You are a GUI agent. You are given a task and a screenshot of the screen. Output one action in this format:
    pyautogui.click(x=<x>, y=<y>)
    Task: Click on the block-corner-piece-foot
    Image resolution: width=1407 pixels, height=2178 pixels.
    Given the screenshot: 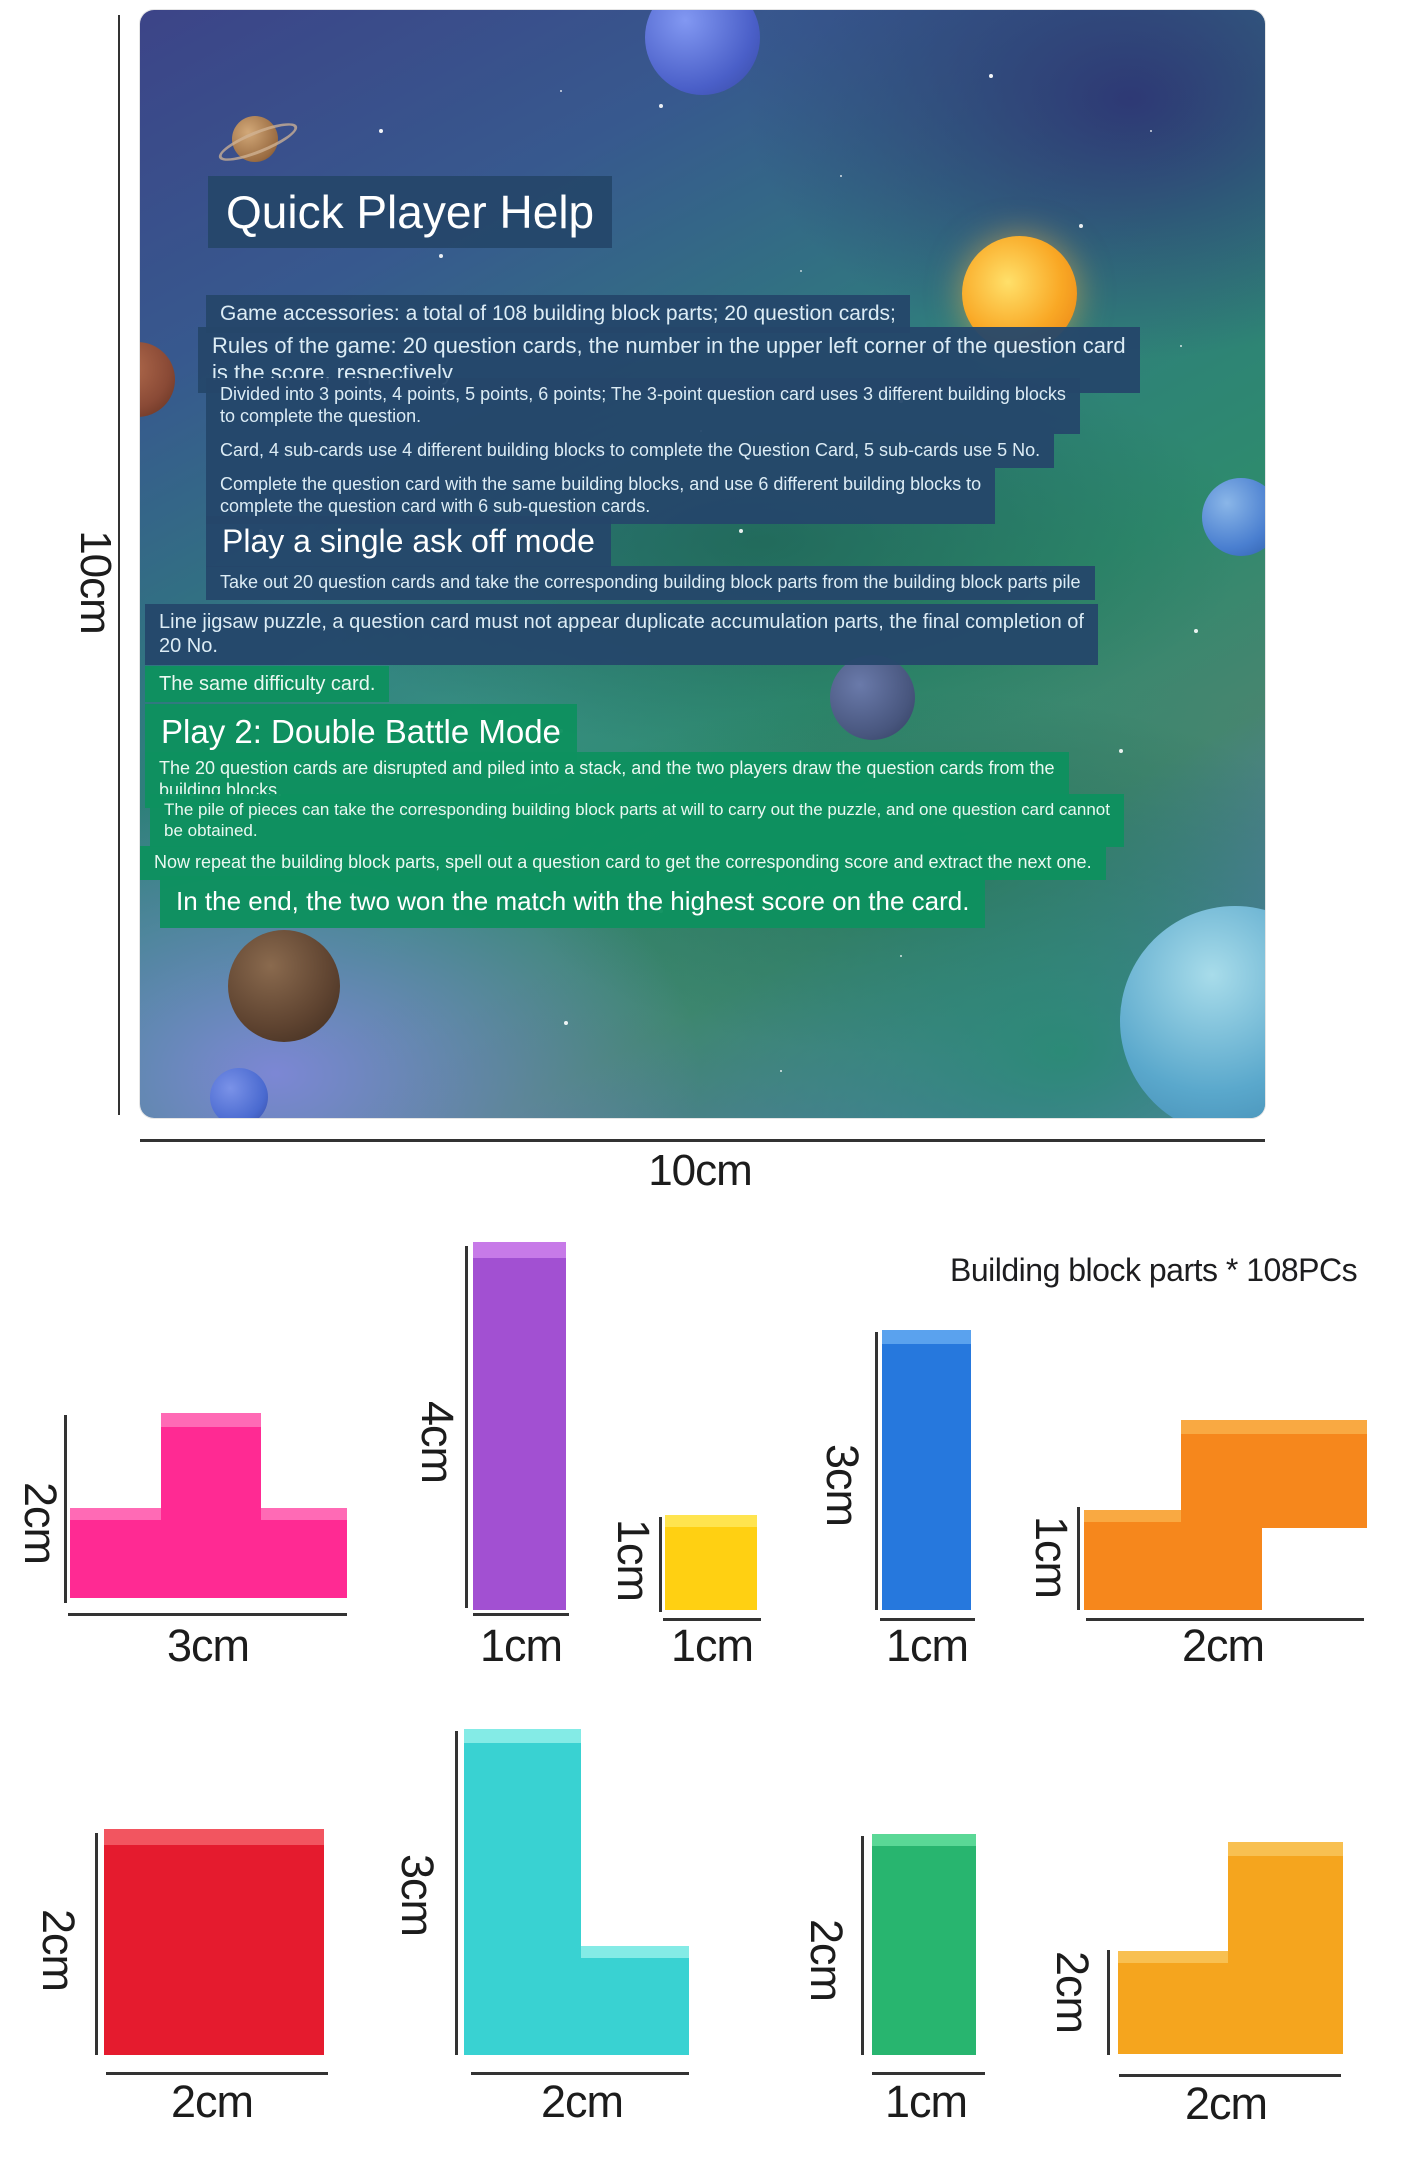 What is the action you would take?
    pyautogui.click(x=1179, y=2002)
    